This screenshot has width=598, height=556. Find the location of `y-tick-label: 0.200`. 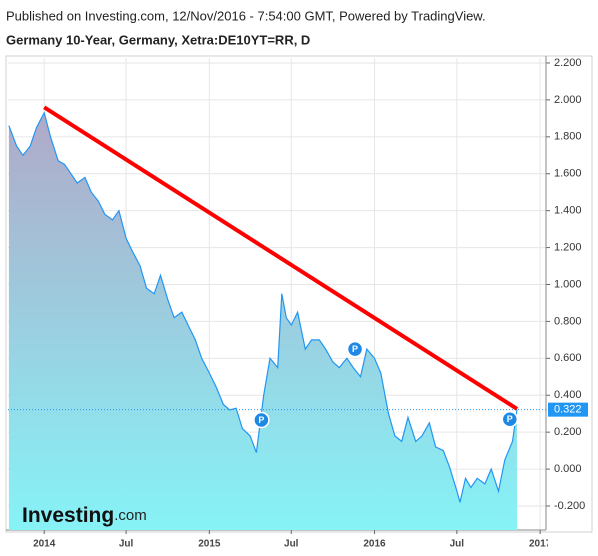

y-tick-label: 0.200 is located at coordinates (568, 432).